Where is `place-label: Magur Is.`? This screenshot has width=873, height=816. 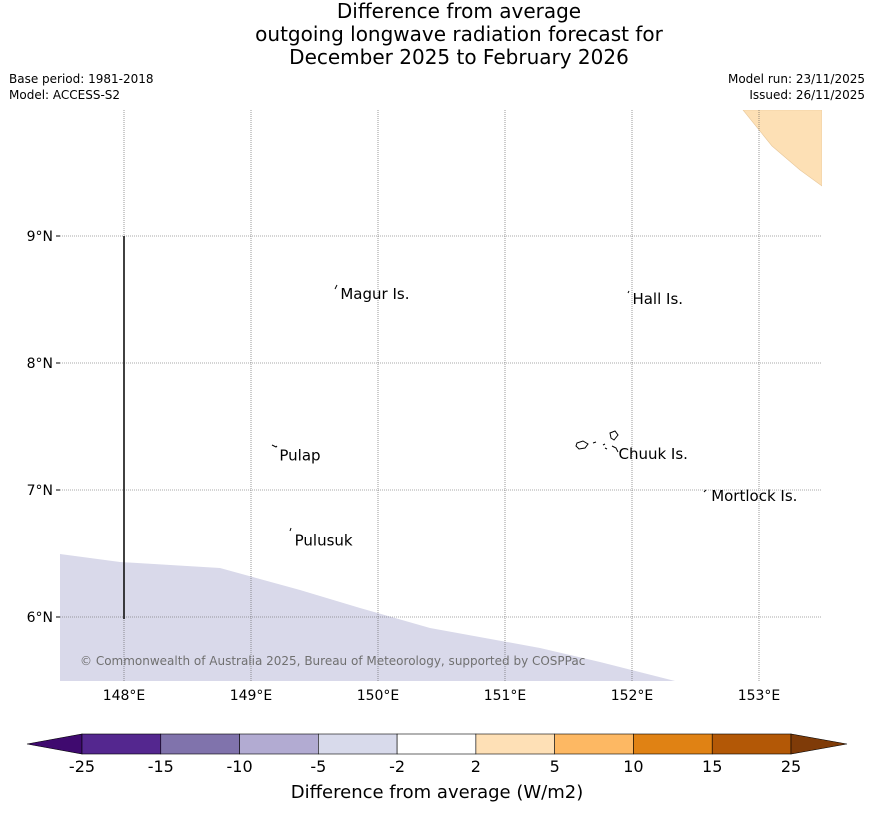 place-label: Magur Is. is located at coordinates (374, 294).